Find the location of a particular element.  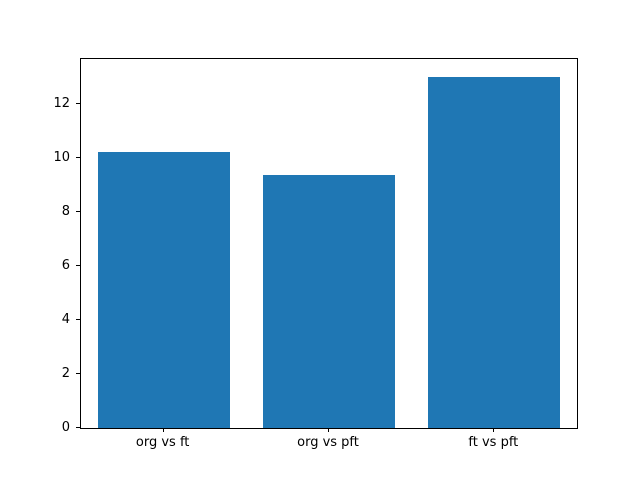

y-tick-label: 2 is located at coordinates (65, 373).